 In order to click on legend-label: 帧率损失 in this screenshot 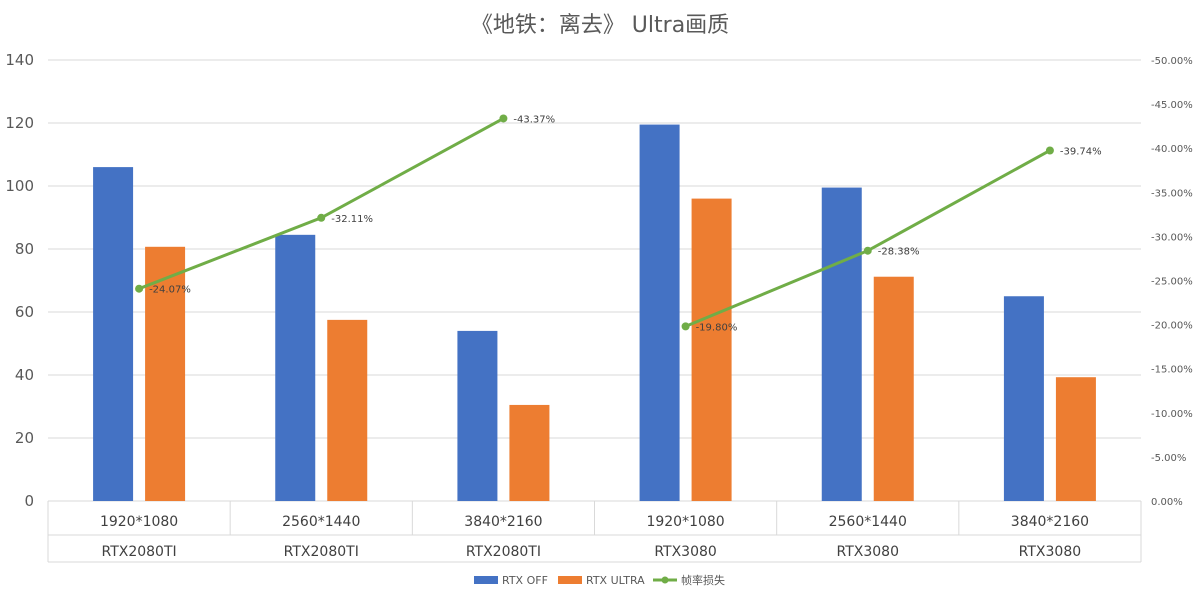, I will do `click(703, 580)`.